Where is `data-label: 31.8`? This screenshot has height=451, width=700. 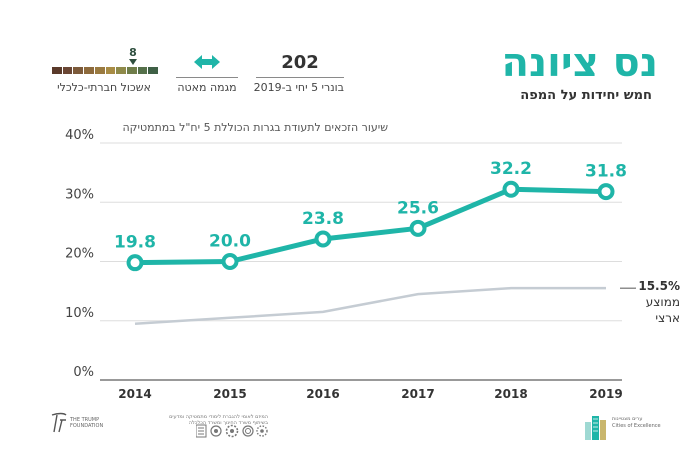 data-label: 31.8 is located at coordinates (606, 172).